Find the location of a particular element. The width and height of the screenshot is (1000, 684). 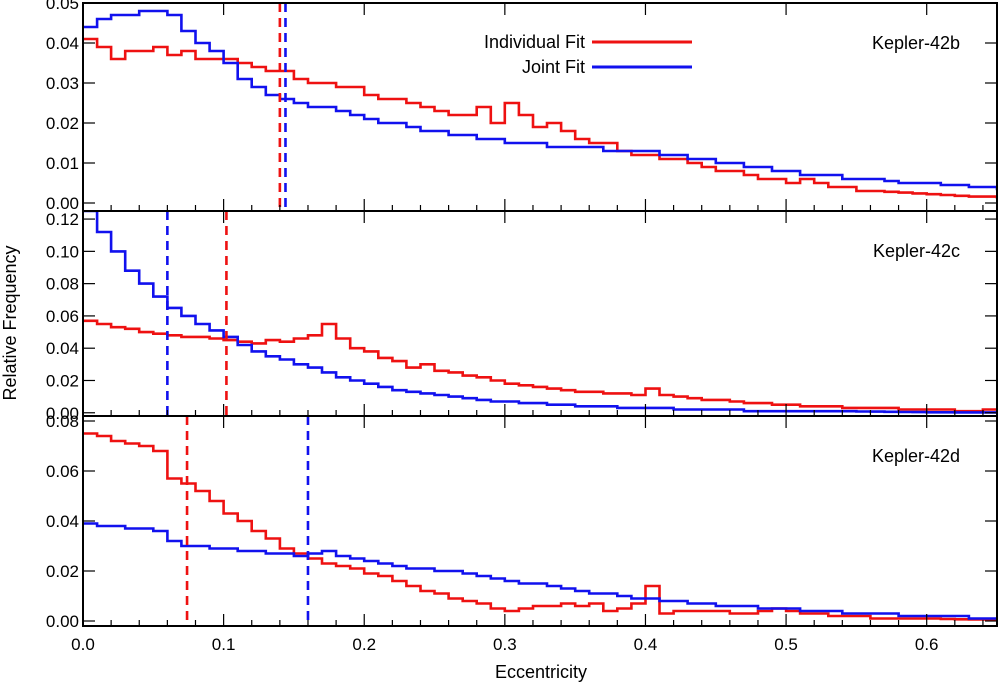

x-tick-label: 0.2 is located at coordinates (364, 644).